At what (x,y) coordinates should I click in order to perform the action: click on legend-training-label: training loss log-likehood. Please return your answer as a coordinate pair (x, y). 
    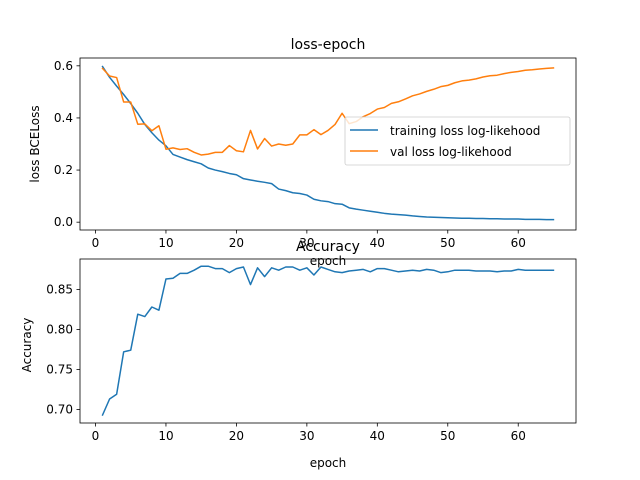
    Looking at the image, I should click on (465, 131).